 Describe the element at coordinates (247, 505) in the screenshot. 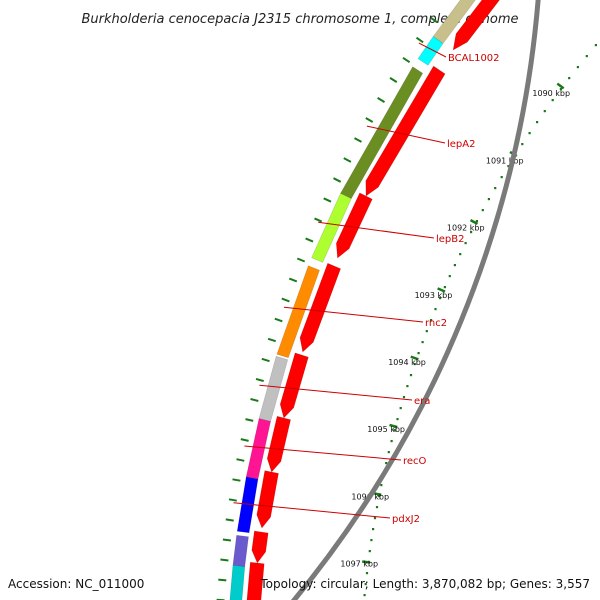

I see `gene-pdxJ2` at that location.